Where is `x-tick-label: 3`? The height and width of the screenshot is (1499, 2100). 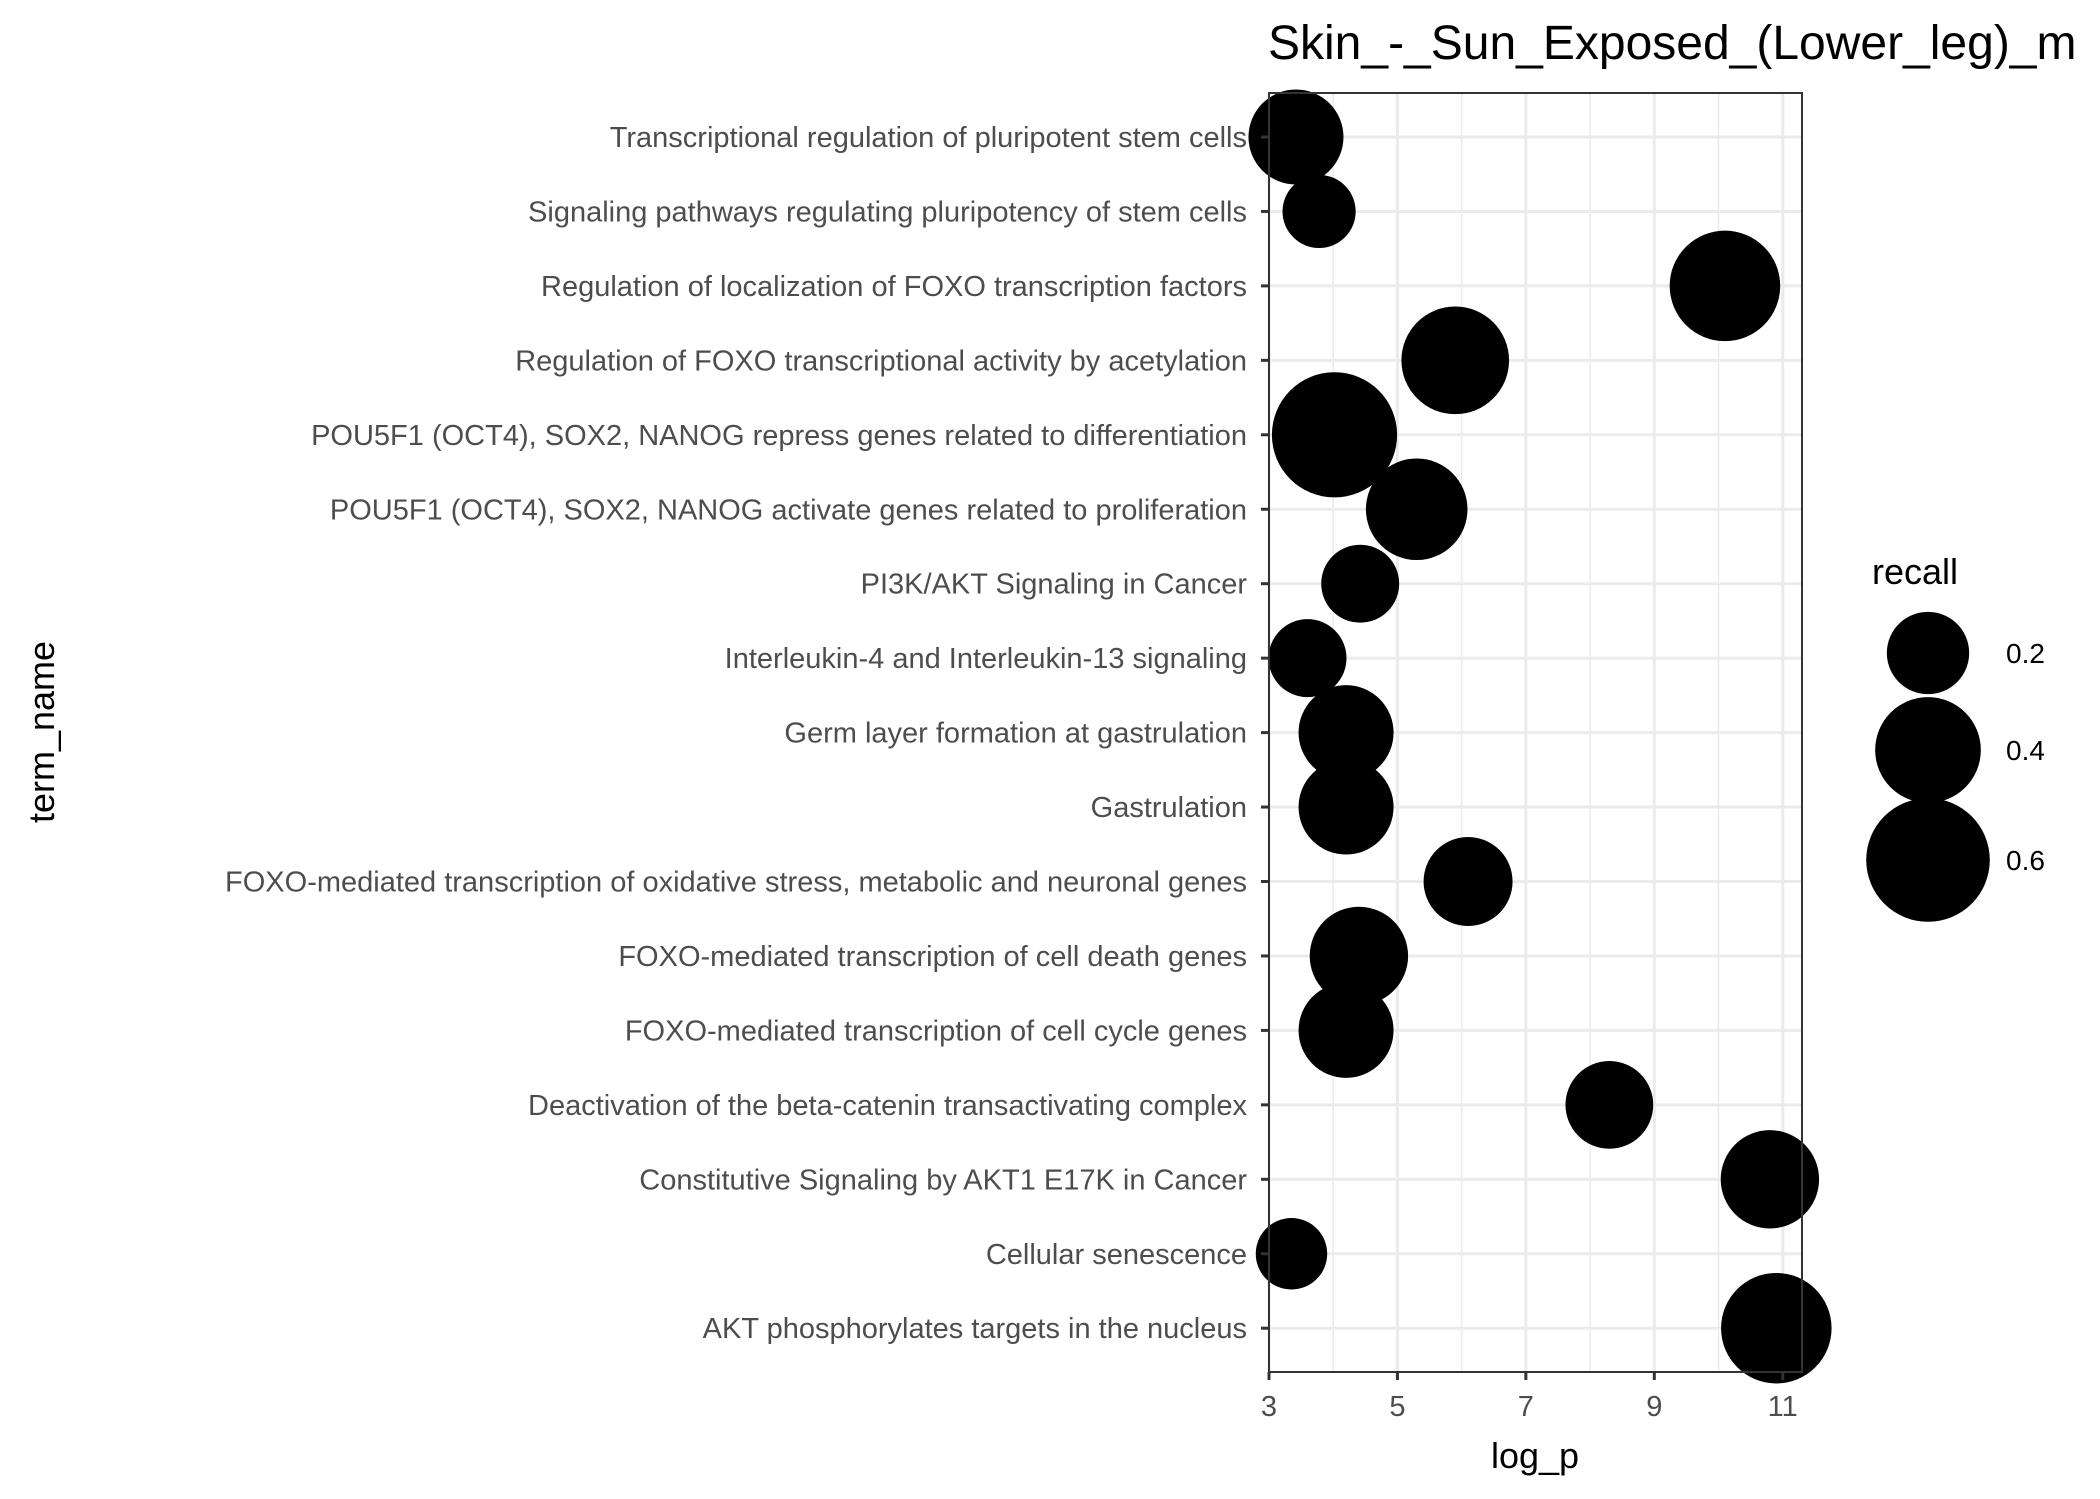
x-tick-label: 3 is located at coordinates (1269, 1407).